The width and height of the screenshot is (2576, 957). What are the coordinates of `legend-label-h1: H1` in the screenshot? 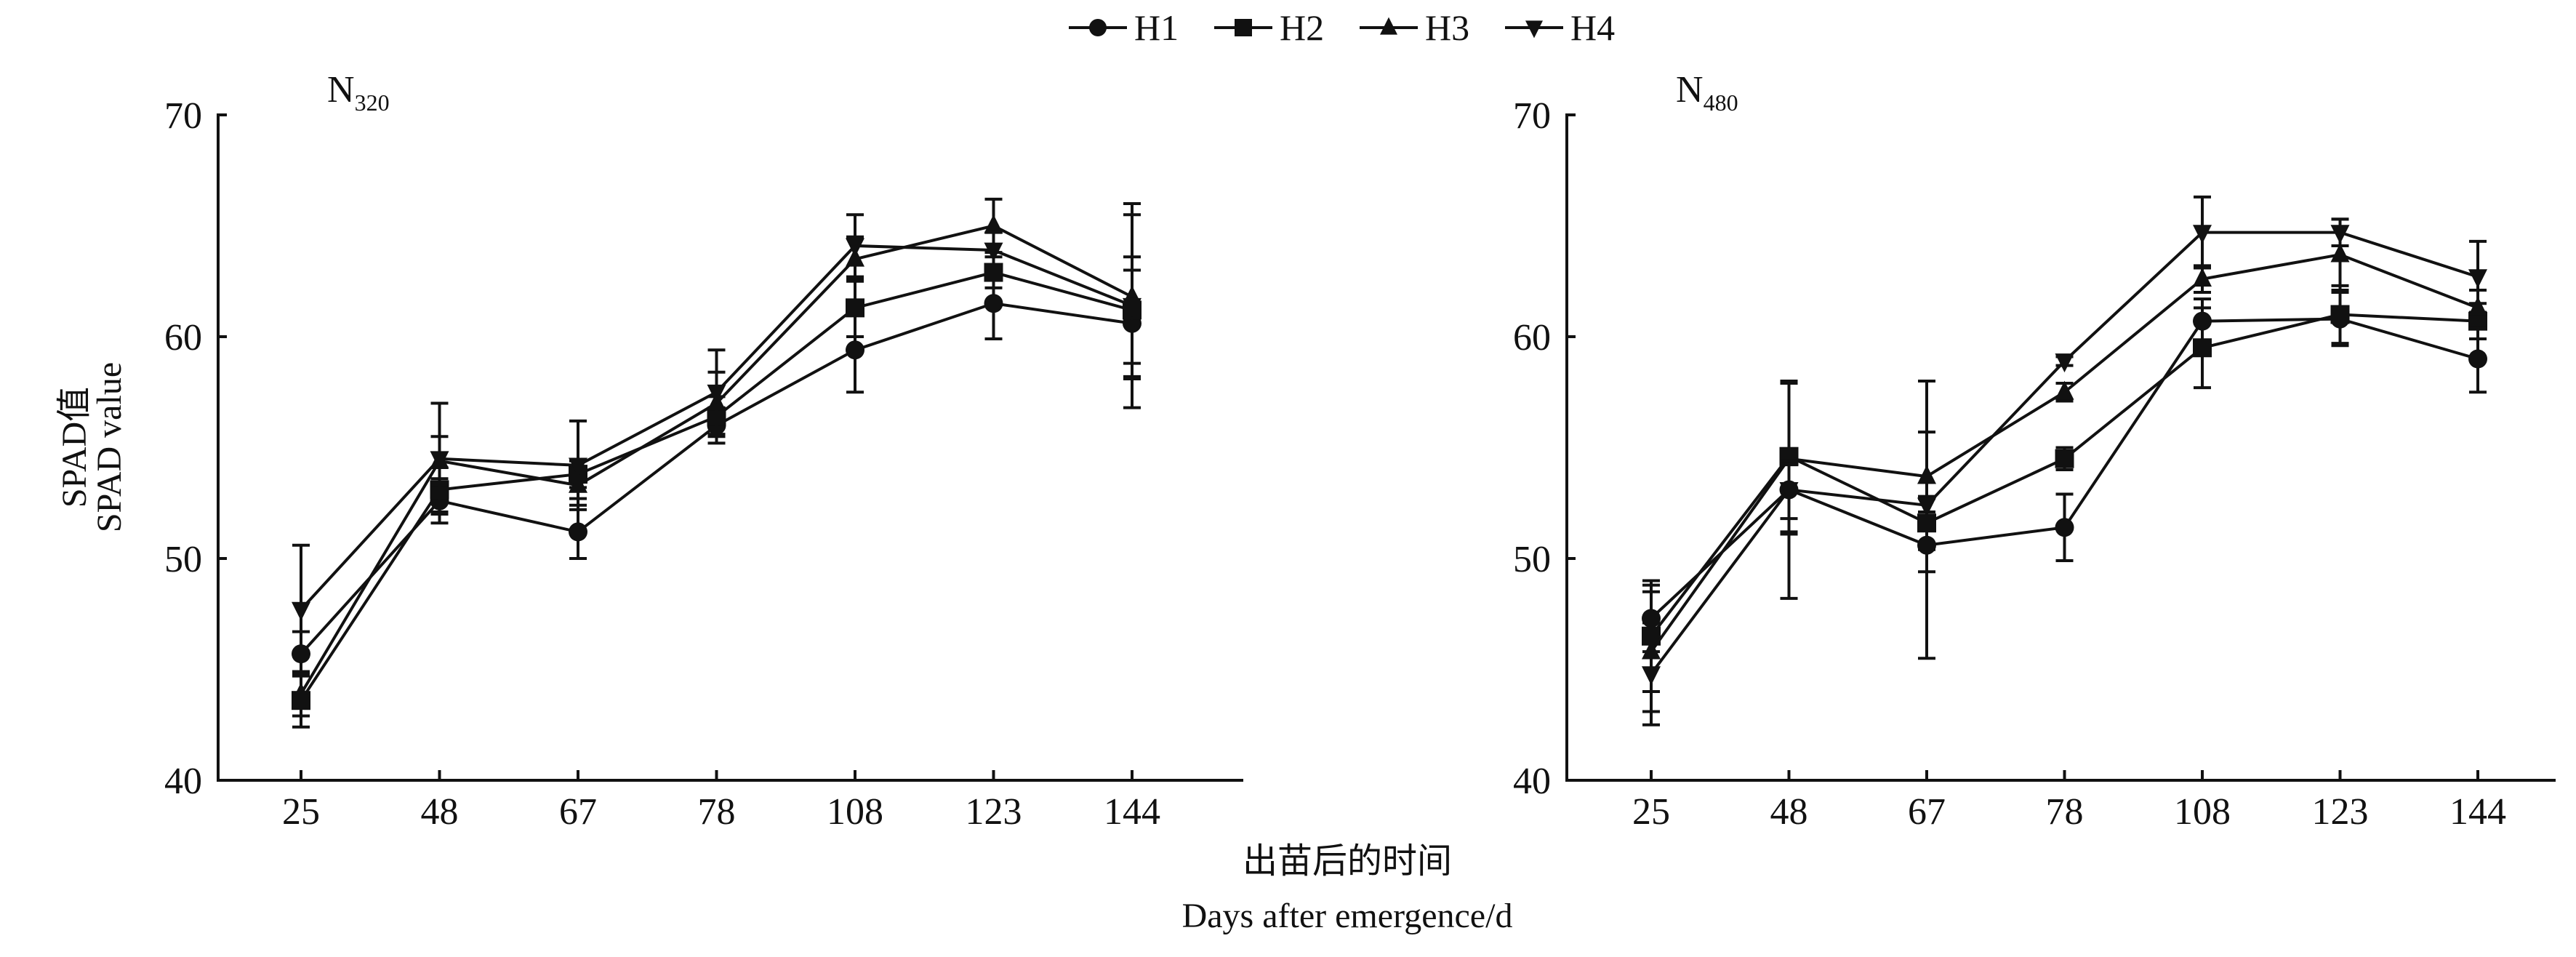 It's located at (1156, 27).